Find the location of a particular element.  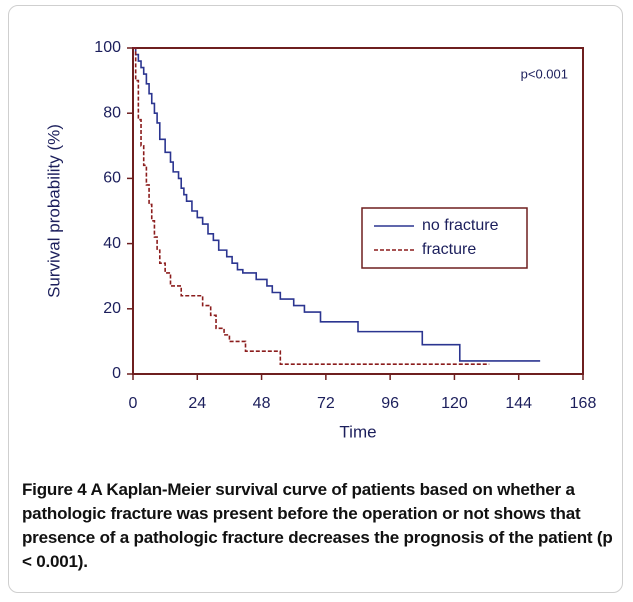

x-tick-label: 48 is located at coordinates (262, 403).